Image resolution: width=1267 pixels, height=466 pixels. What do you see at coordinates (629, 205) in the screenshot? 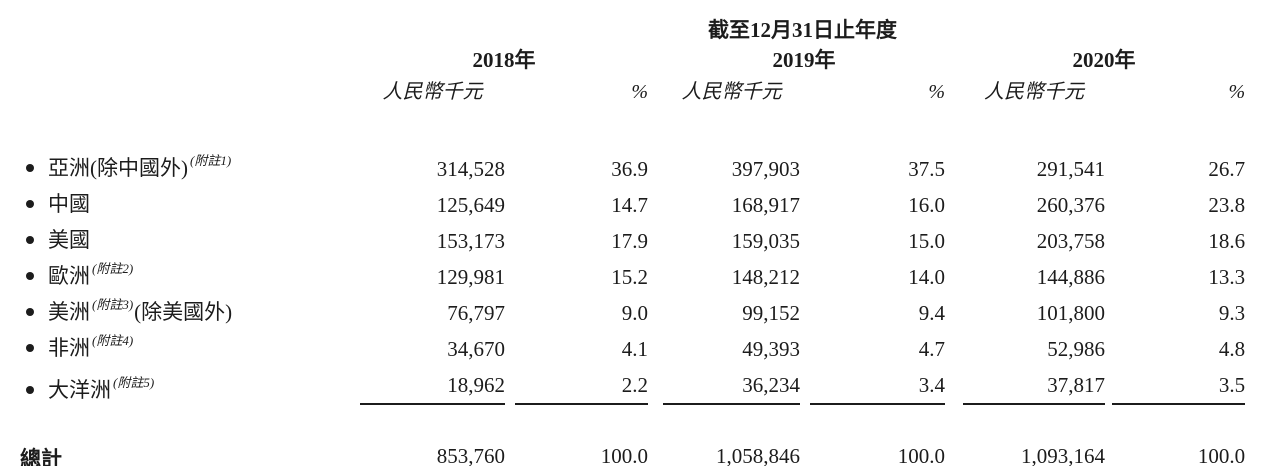
I see `percent-2018: 14.7` at bounding box center [629, 205].